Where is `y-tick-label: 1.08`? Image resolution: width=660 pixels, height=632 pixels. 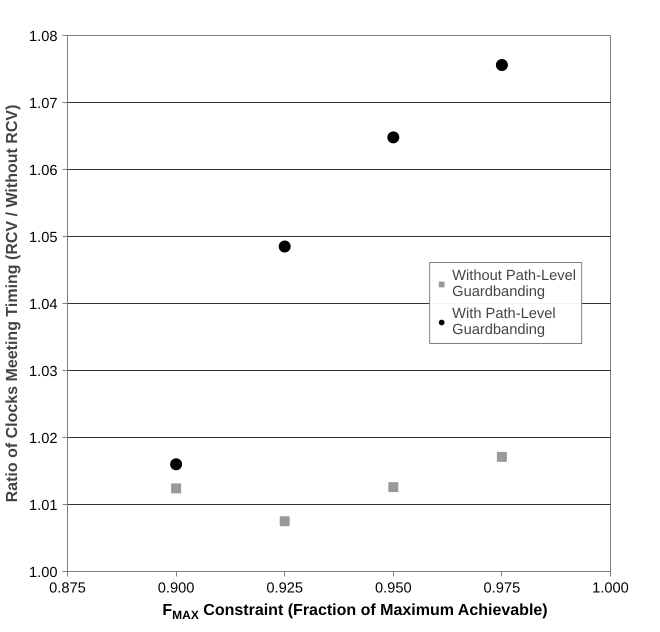 y-tick-label: 1.08 is located at coordinates (43, 37).